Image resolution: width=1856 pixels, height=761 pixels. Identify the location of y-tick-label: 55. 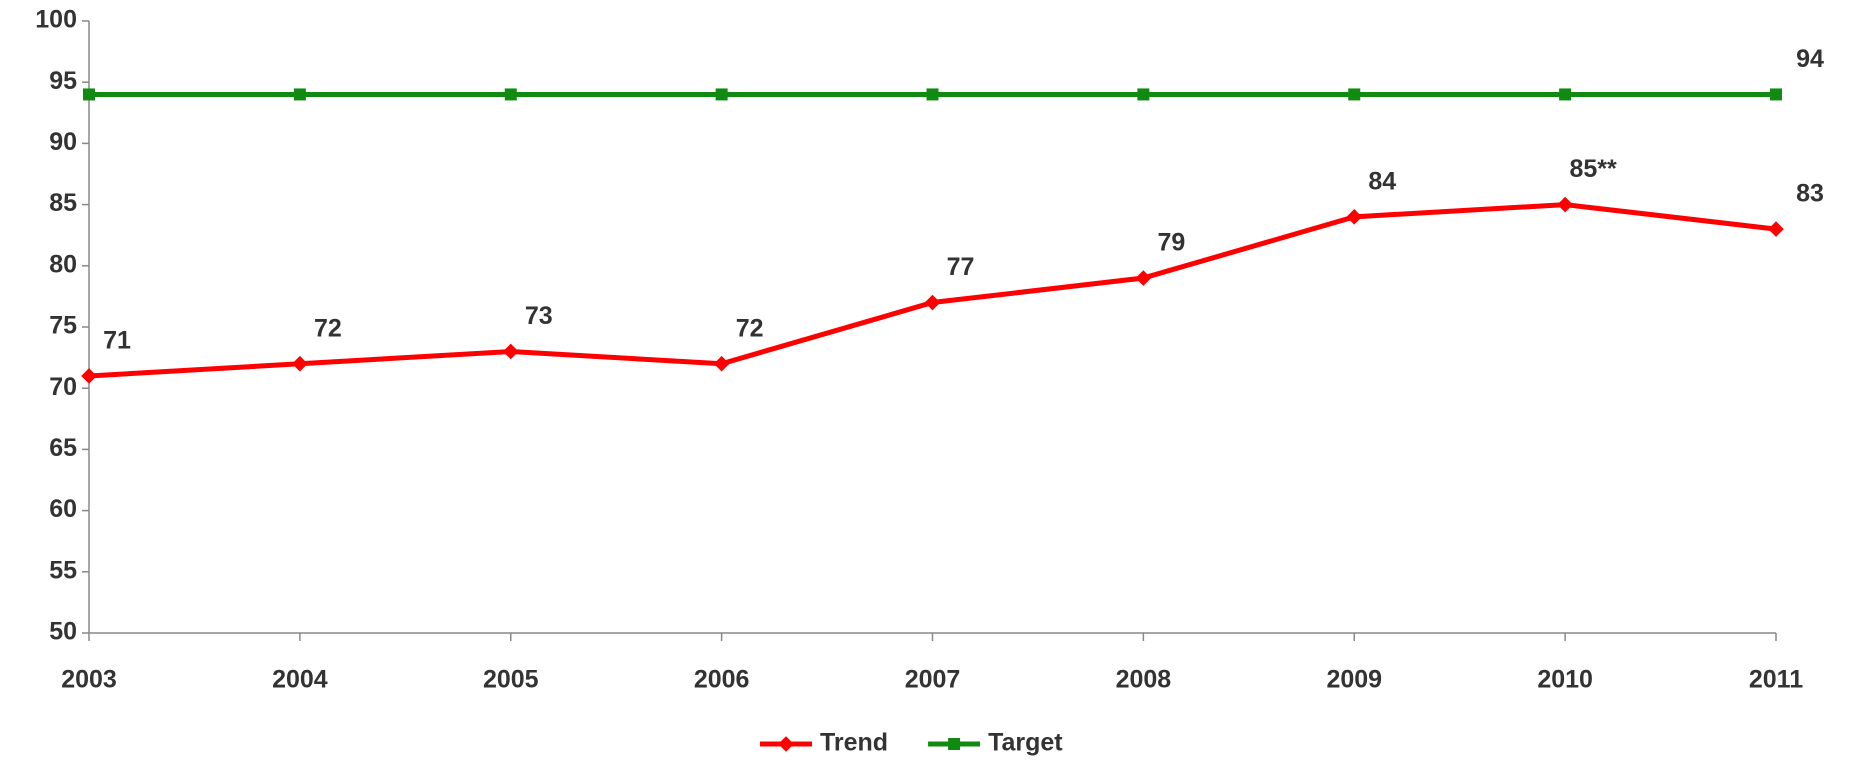
(63, 570).